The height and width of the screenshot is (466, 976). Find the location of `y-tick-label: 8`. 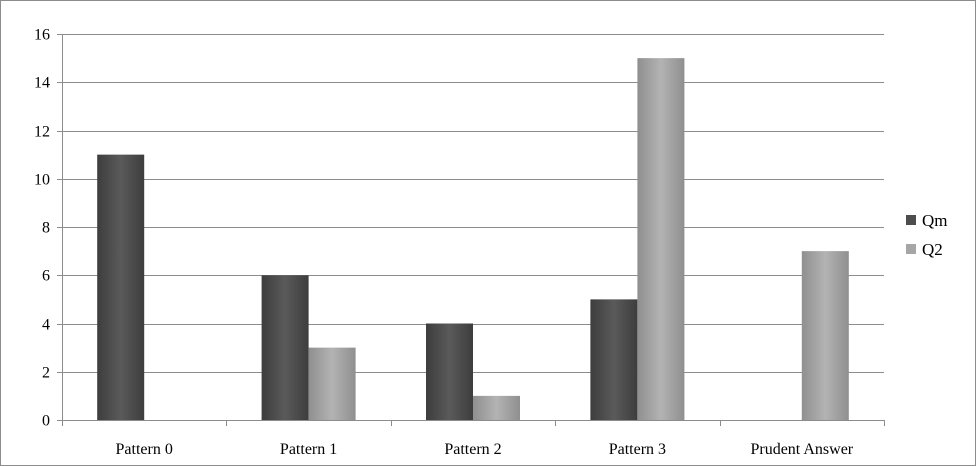

y-tick-label: 8 is located at coordinates (46, 228).